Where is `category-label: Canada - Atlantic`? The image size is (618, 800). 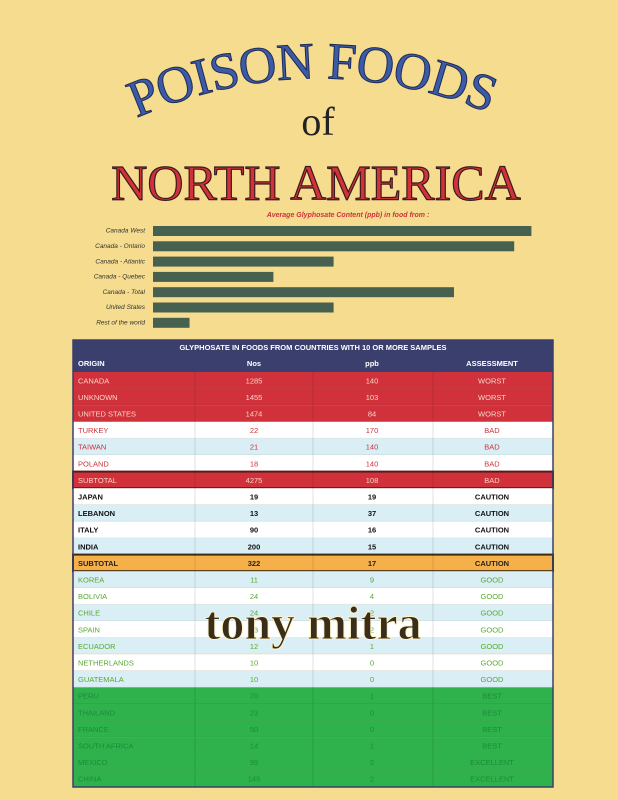
category-label: Canada - Atlantic is located at coordinates (120, 261).